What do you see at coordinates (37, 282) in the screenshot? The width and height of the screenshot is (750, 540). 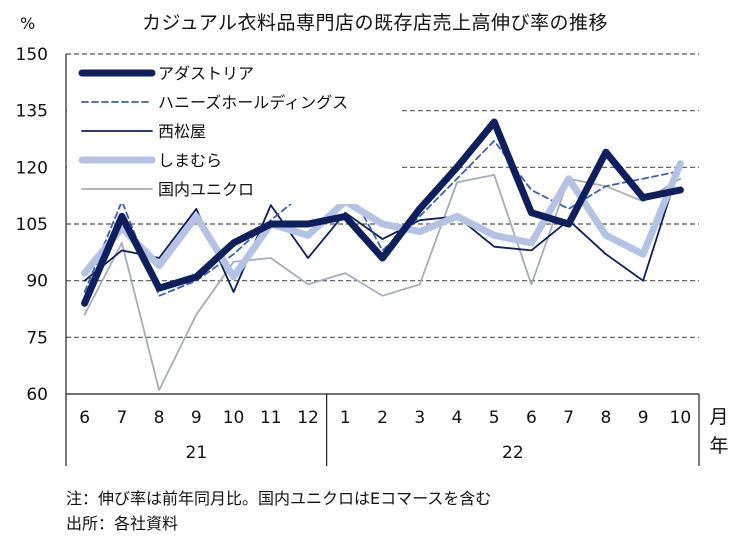 I see `y-tick-label: 90` at bounding box center [37, 282].